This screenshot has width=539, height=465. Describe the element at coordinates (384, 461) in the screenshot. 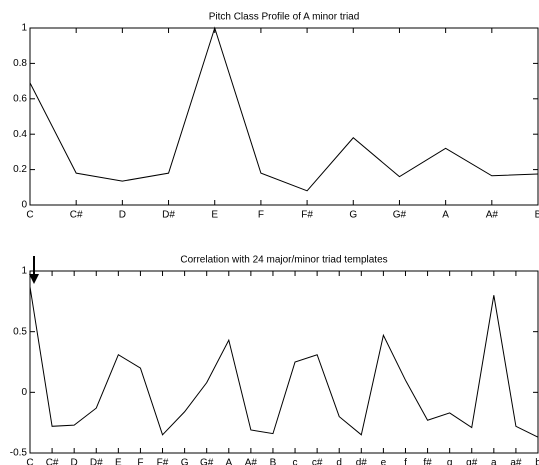

I see `x-tick-label: e` at that location.